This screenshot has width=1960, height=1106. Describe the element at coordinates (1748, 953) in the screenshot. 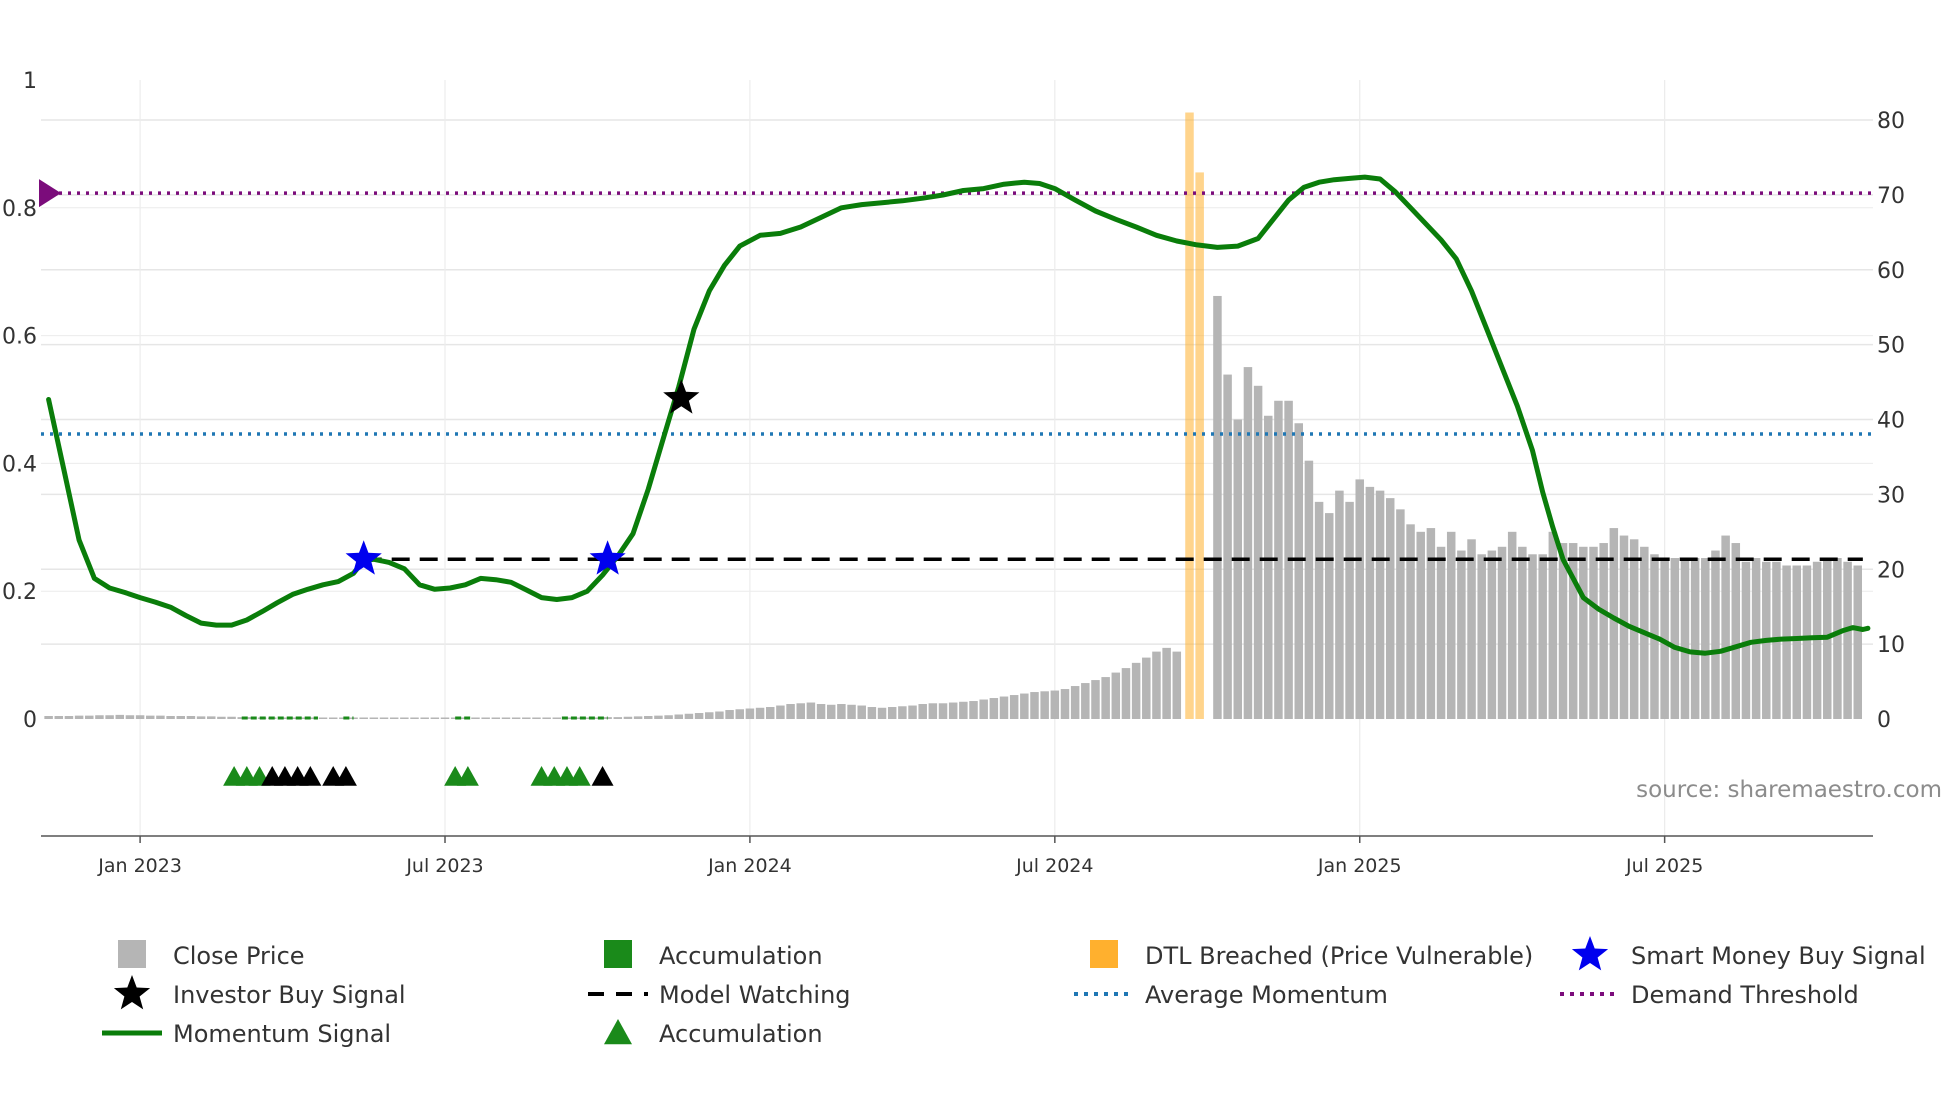

I see `legend-item-smart: Smart Money Buy Signal` at that location.